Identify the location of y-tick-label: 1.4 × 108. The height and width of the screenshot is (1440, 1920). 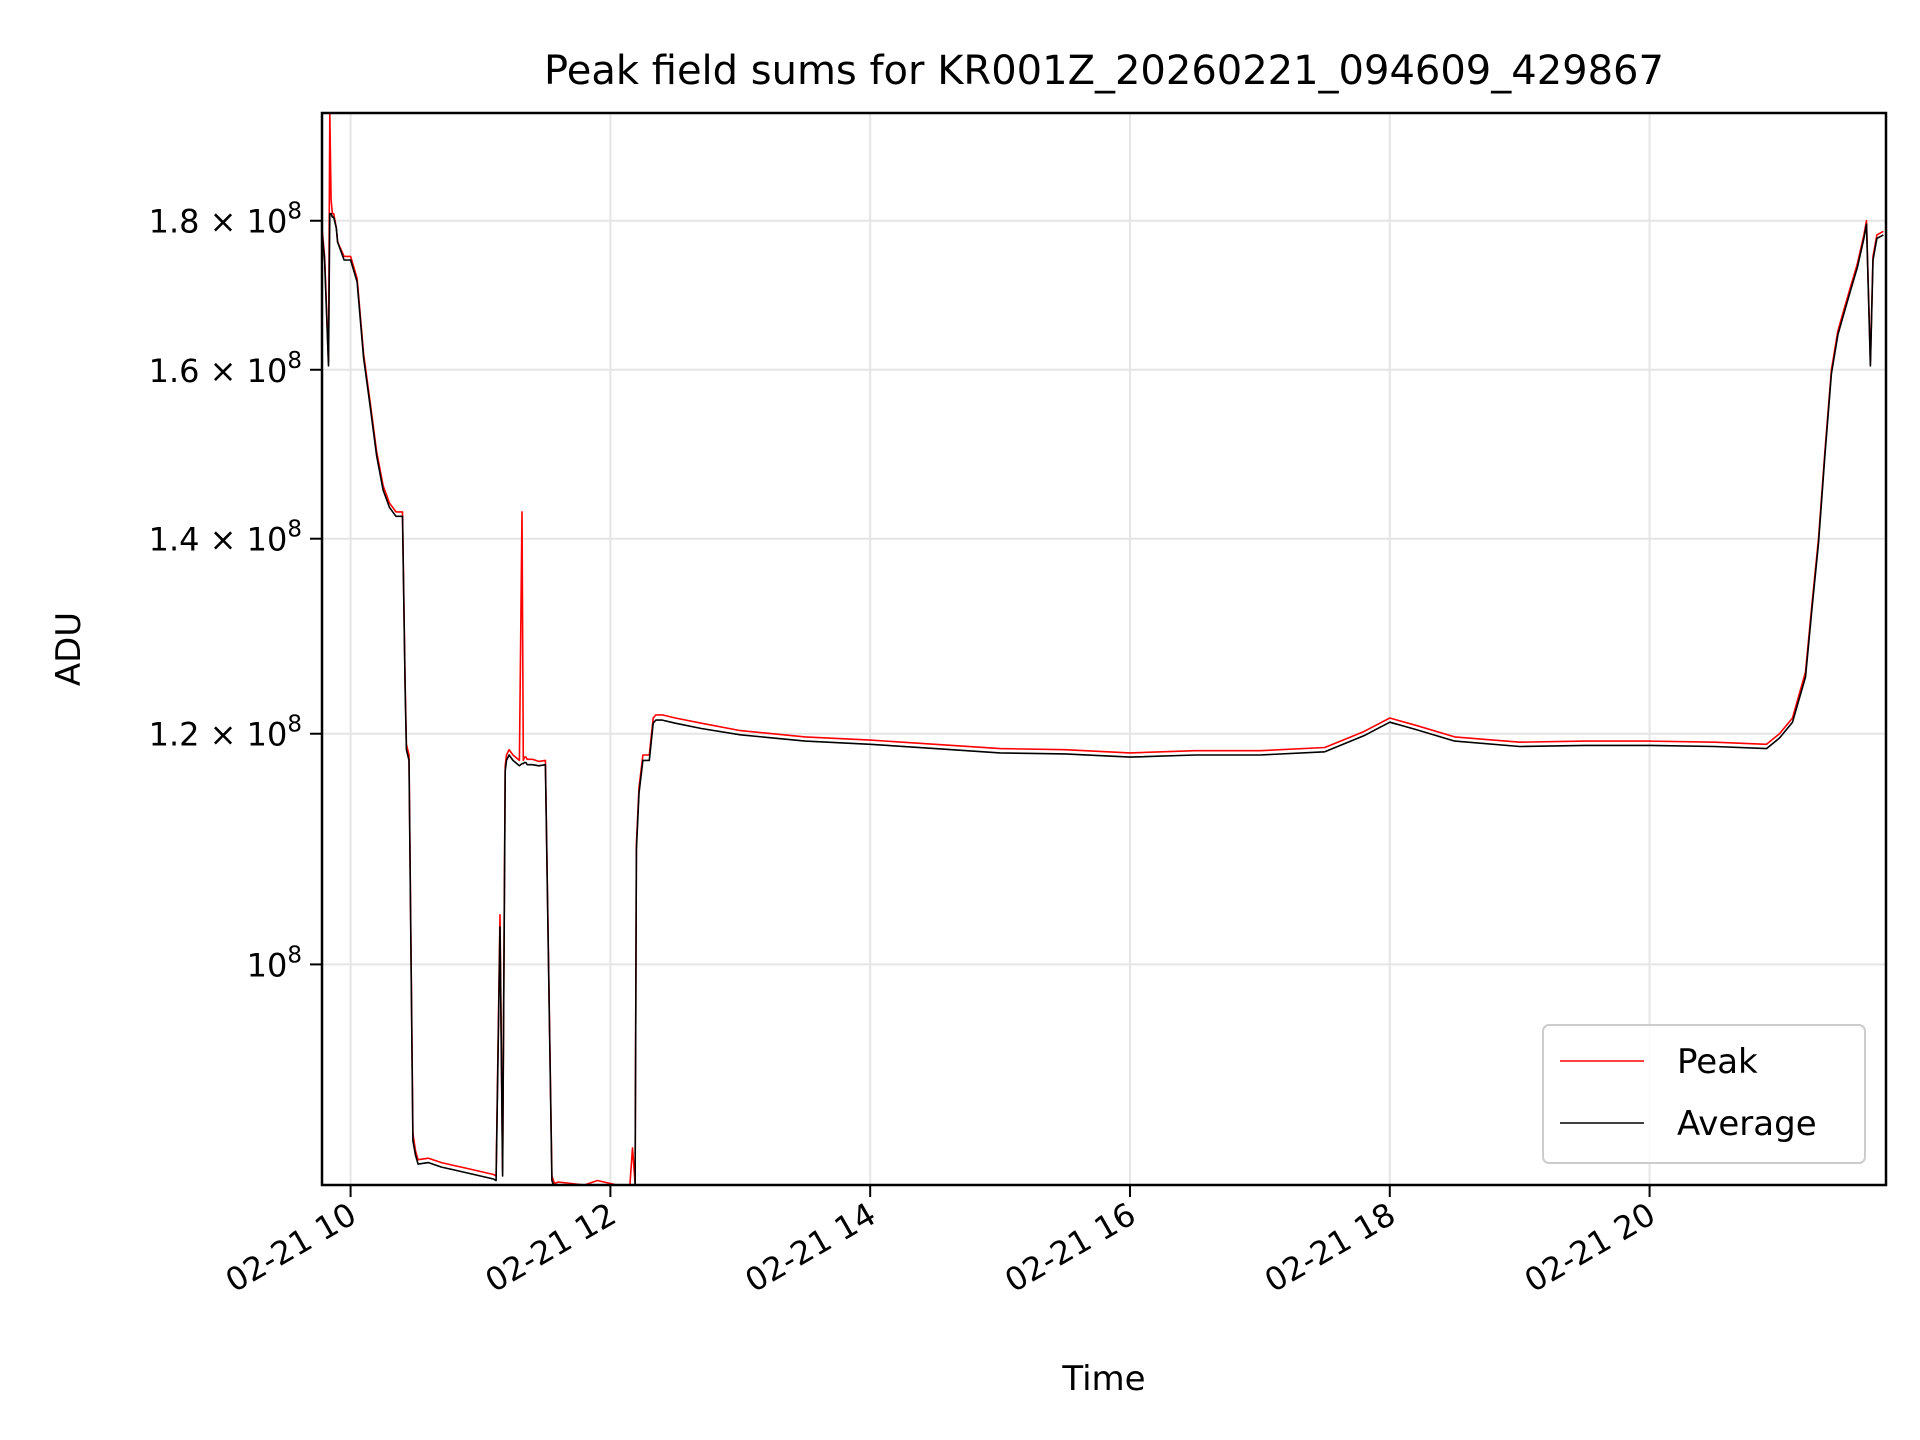
(225, 538).